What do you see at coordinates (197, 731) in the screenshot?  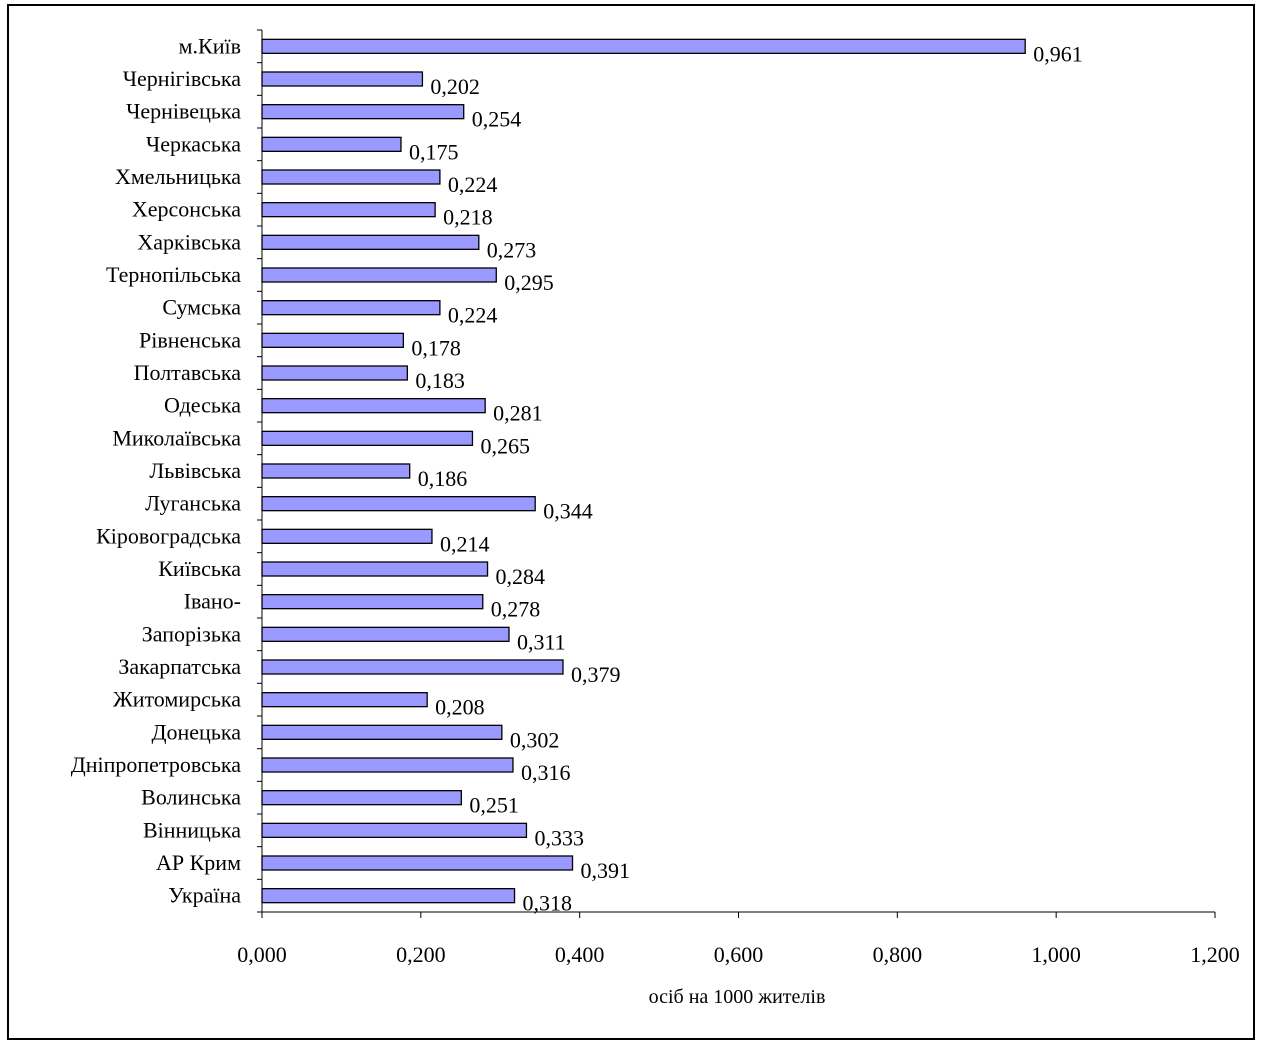 I see `category-label: Донецька` at bounding box center [197, 731].